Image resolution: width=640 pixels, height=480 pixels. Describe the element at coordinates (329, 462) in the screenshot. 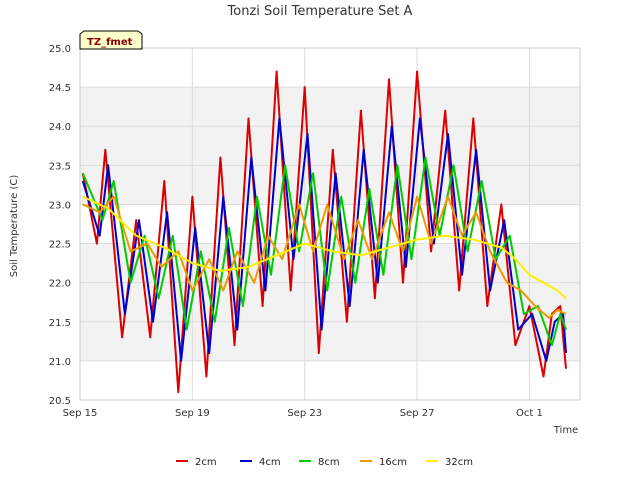

I see `legend-label: 8cm` at that location.